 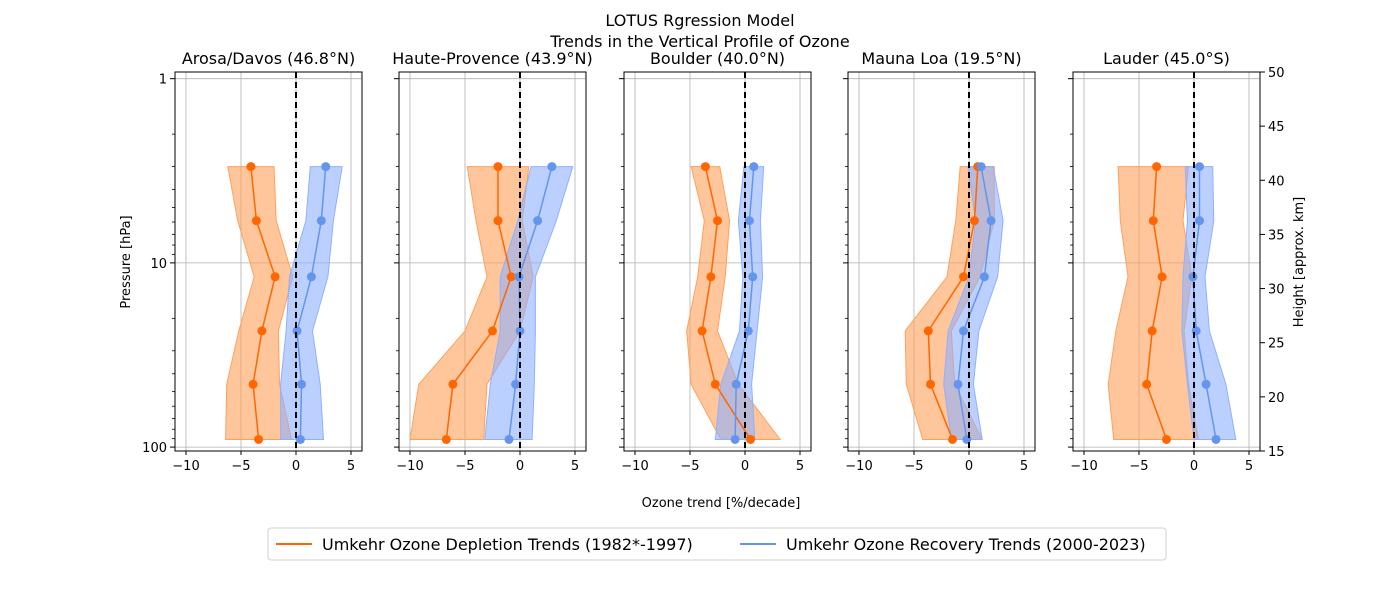 What do you see at coordinates (158, 264) in the screenshot?
I see `y-tick-label: 10` at bounding box center [158, 264].